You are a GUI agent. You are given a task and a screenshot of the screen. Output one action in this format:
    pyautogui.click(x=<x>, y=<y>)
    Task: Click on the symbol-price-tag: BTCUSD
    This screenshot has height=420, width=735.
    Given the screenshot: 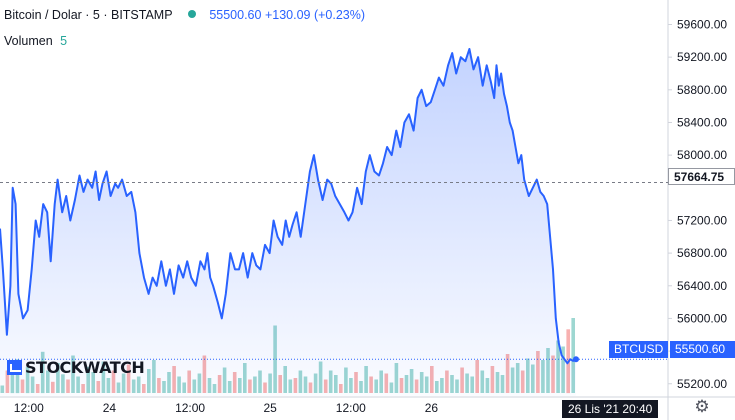 What is the action you would take?
    pyautogui.click(x=639, y=349)
    